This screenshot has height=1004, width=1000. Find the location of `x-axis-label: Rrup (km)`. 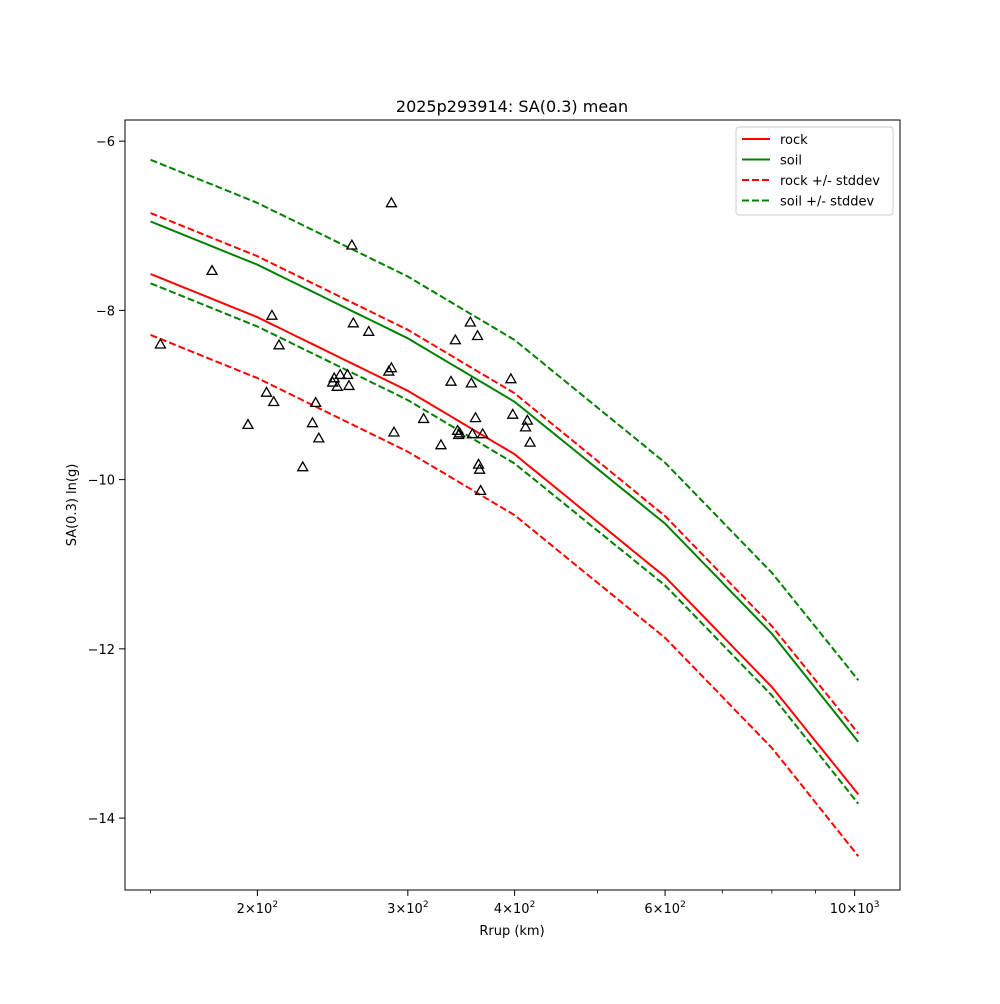

x-axis-label: Rrup (km) is located at coordinates (511, 931).